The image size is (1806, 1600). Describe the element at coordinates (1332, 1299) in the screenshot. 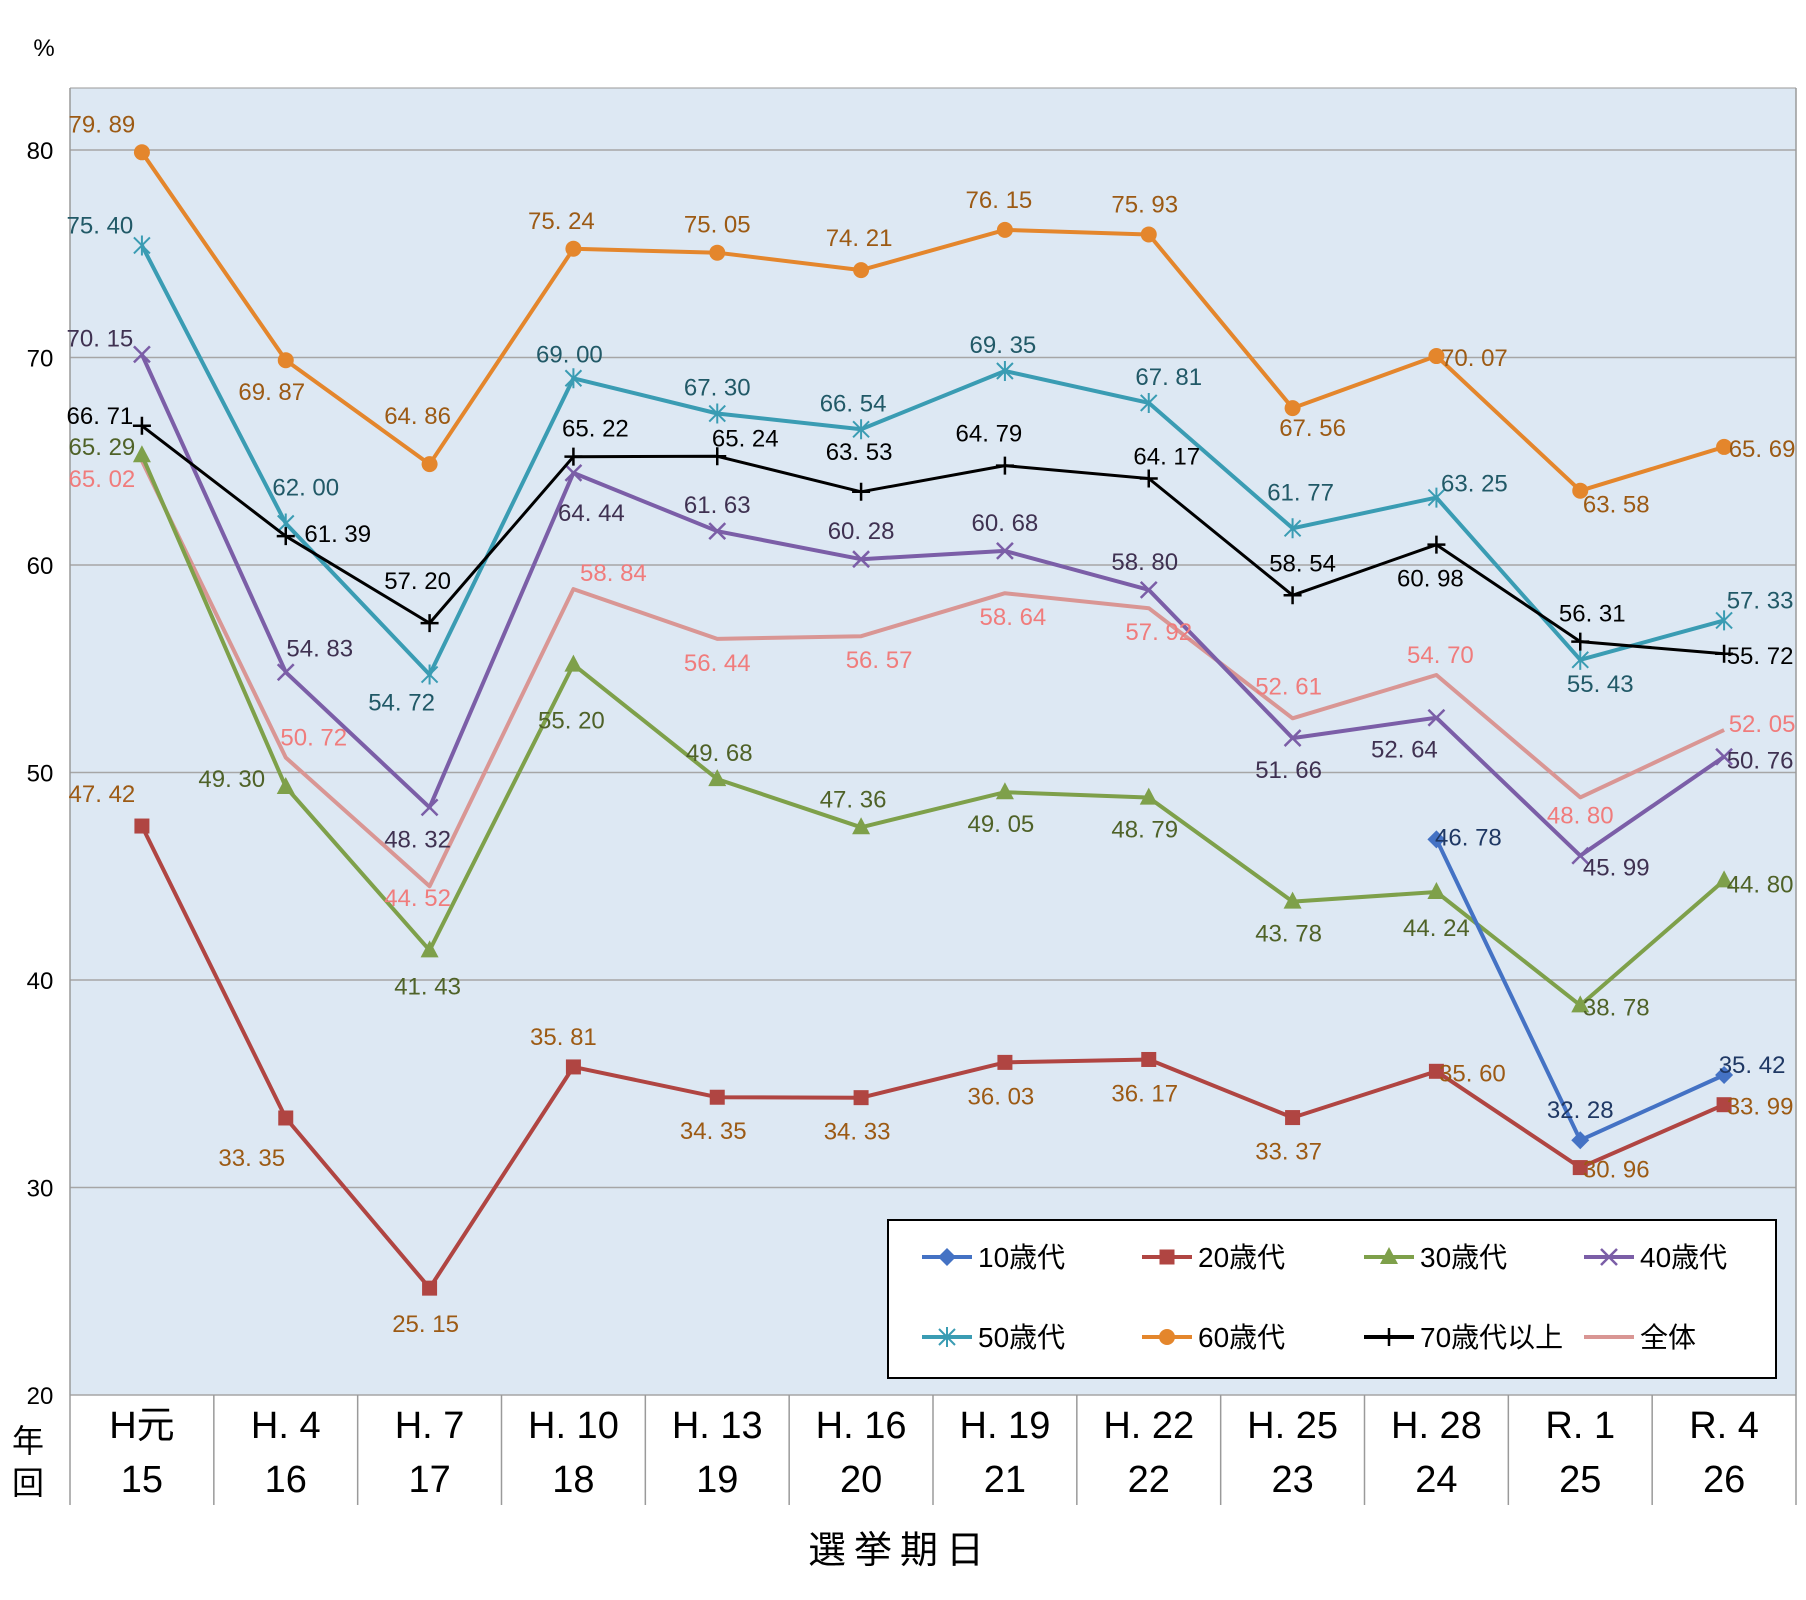

I see `legend: 10歳代 20歳代 30歳代 40歳代 50歳代 60歳代 70歳代以上 全体` at that location.